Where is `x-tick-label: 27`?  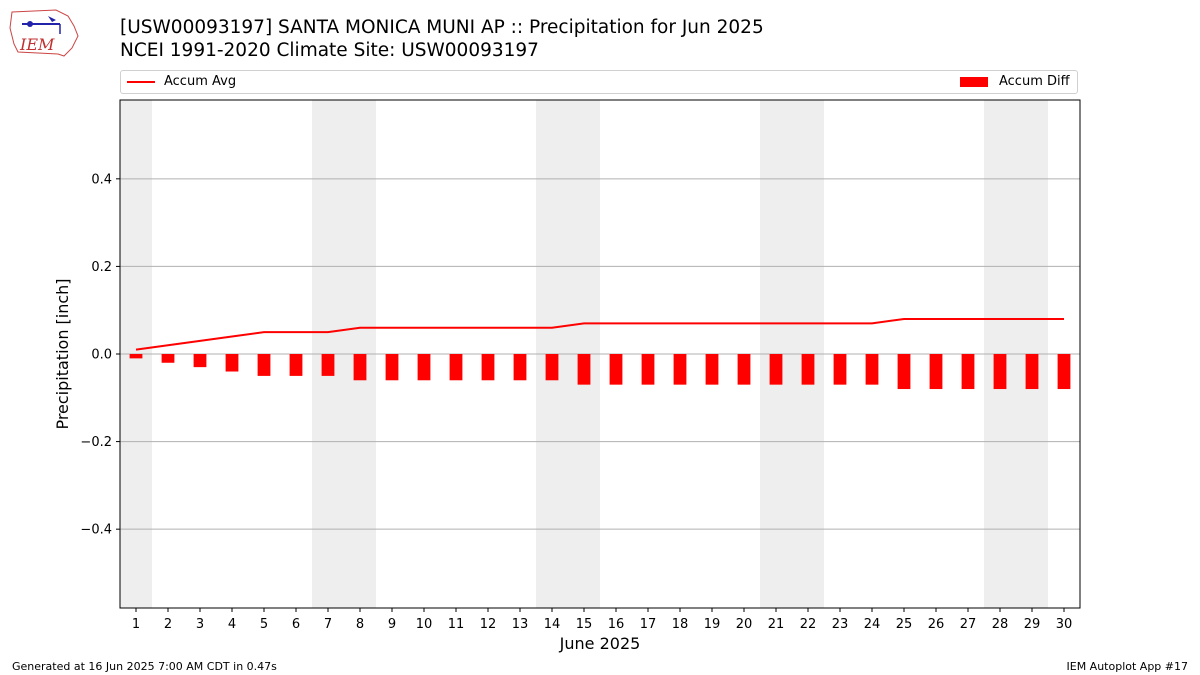
x-tick-label: 27 is located at coordinates (968, 624).